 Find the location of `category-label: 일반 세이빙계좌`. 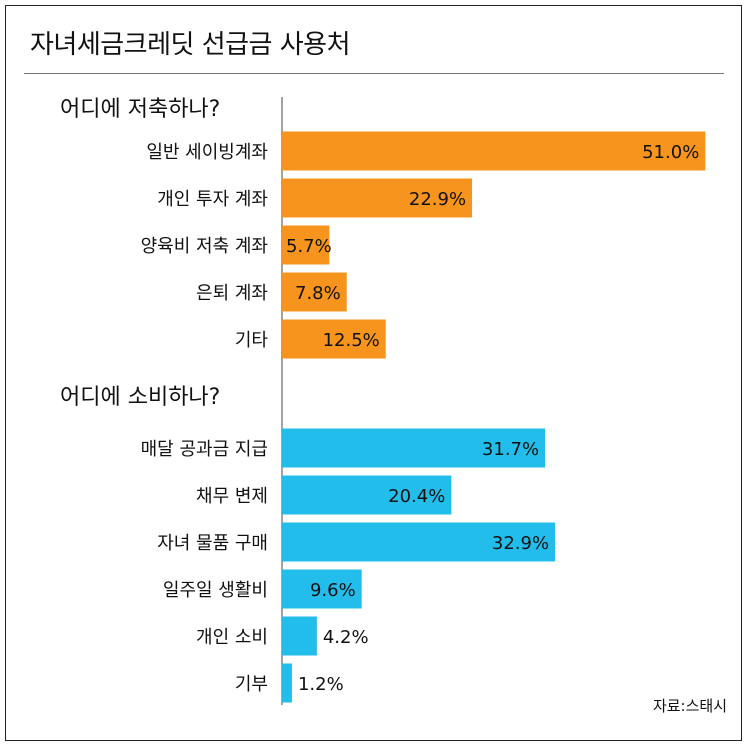

category-label: 일반 세이빙계좌 is located at coordinates (207, 152).